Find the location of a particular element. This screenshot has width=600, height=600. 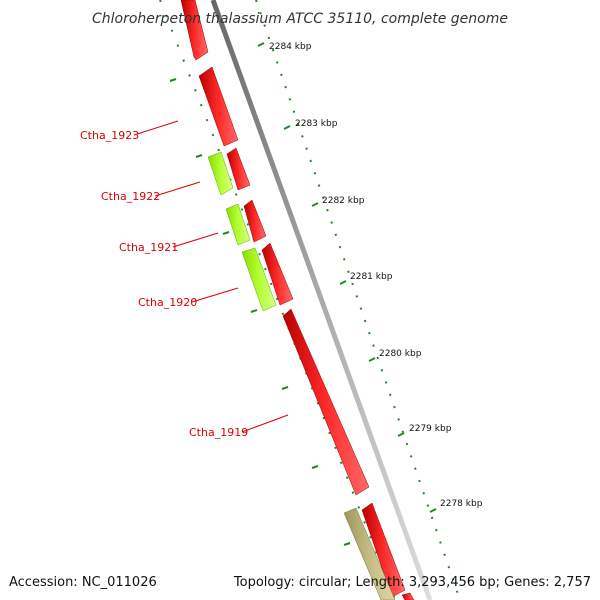

scale-label: 2281 kbp is located at coordinates (371, 277).